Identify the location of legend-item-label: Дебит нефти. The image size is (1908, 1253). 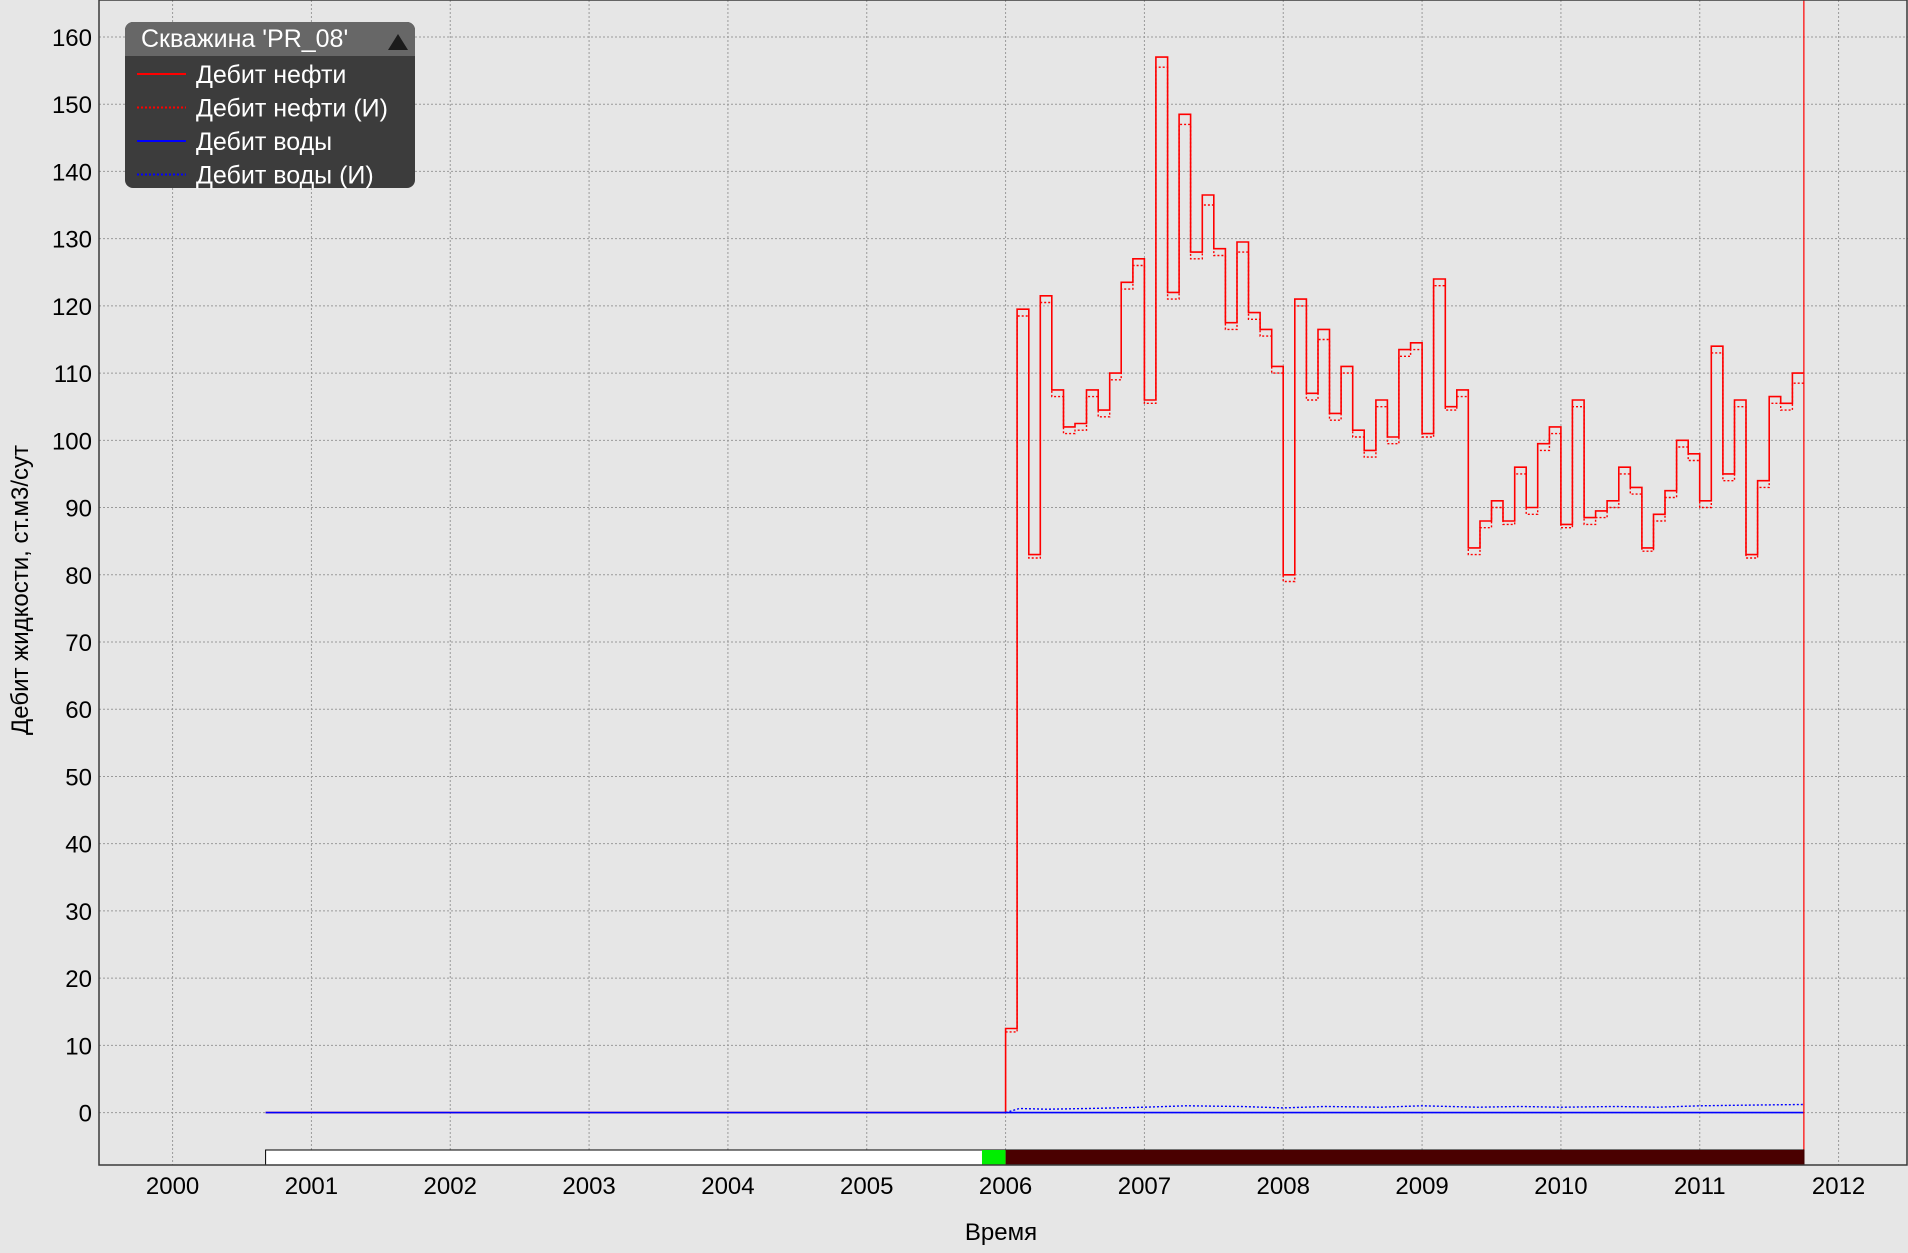
(271, 75).